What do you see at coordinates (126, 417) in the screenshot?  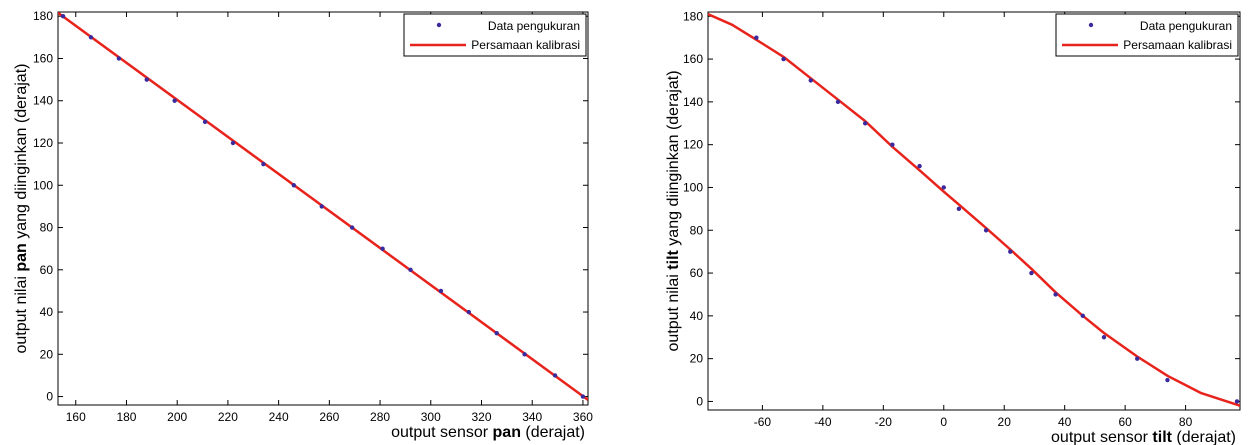 I see `x-tick-label: 180` at bounding box center [126, 417].